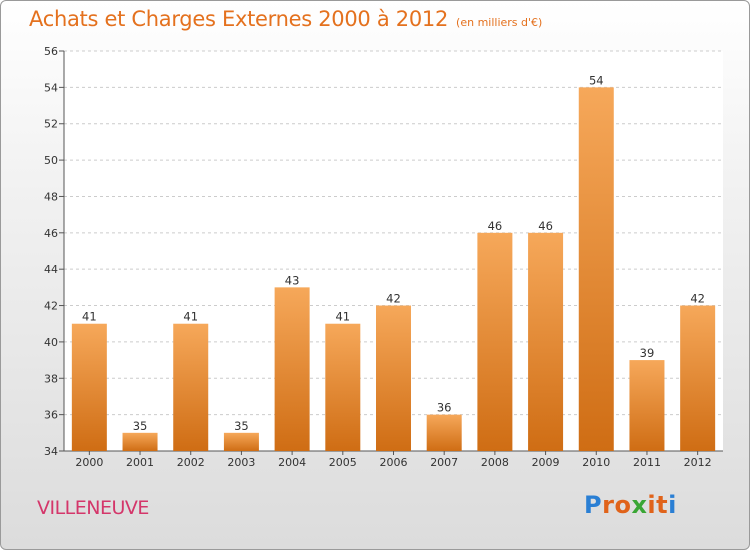 The image size is (750, 550). What do you see at coordinates (495, 462) in the screenshot?
I see `x-tick-label: 2008` at bounding box center [495, 462].